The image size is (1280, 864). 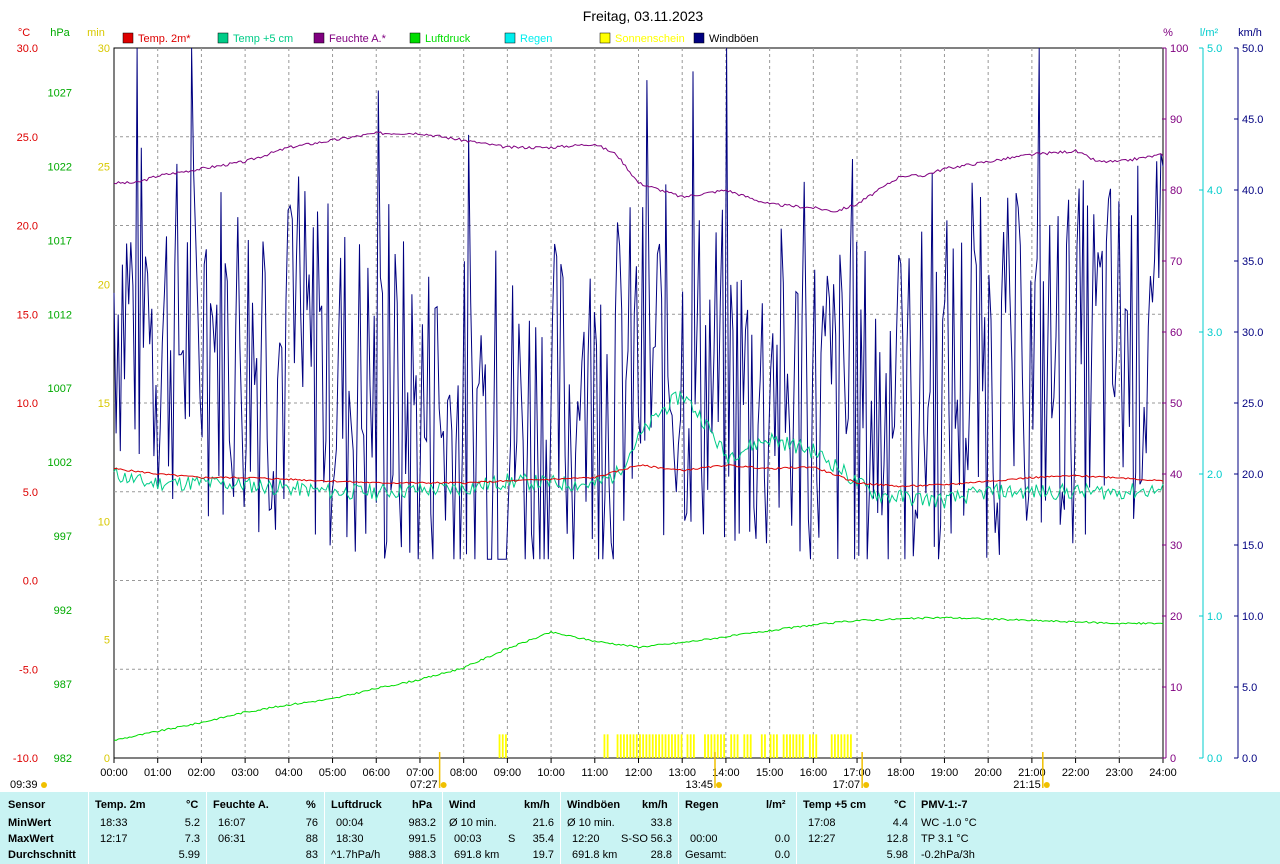 What do you see at coordinates (857, 773) in the screenshot?
I see `x-tick-label: 17:00` at bounding box center [857, 773].